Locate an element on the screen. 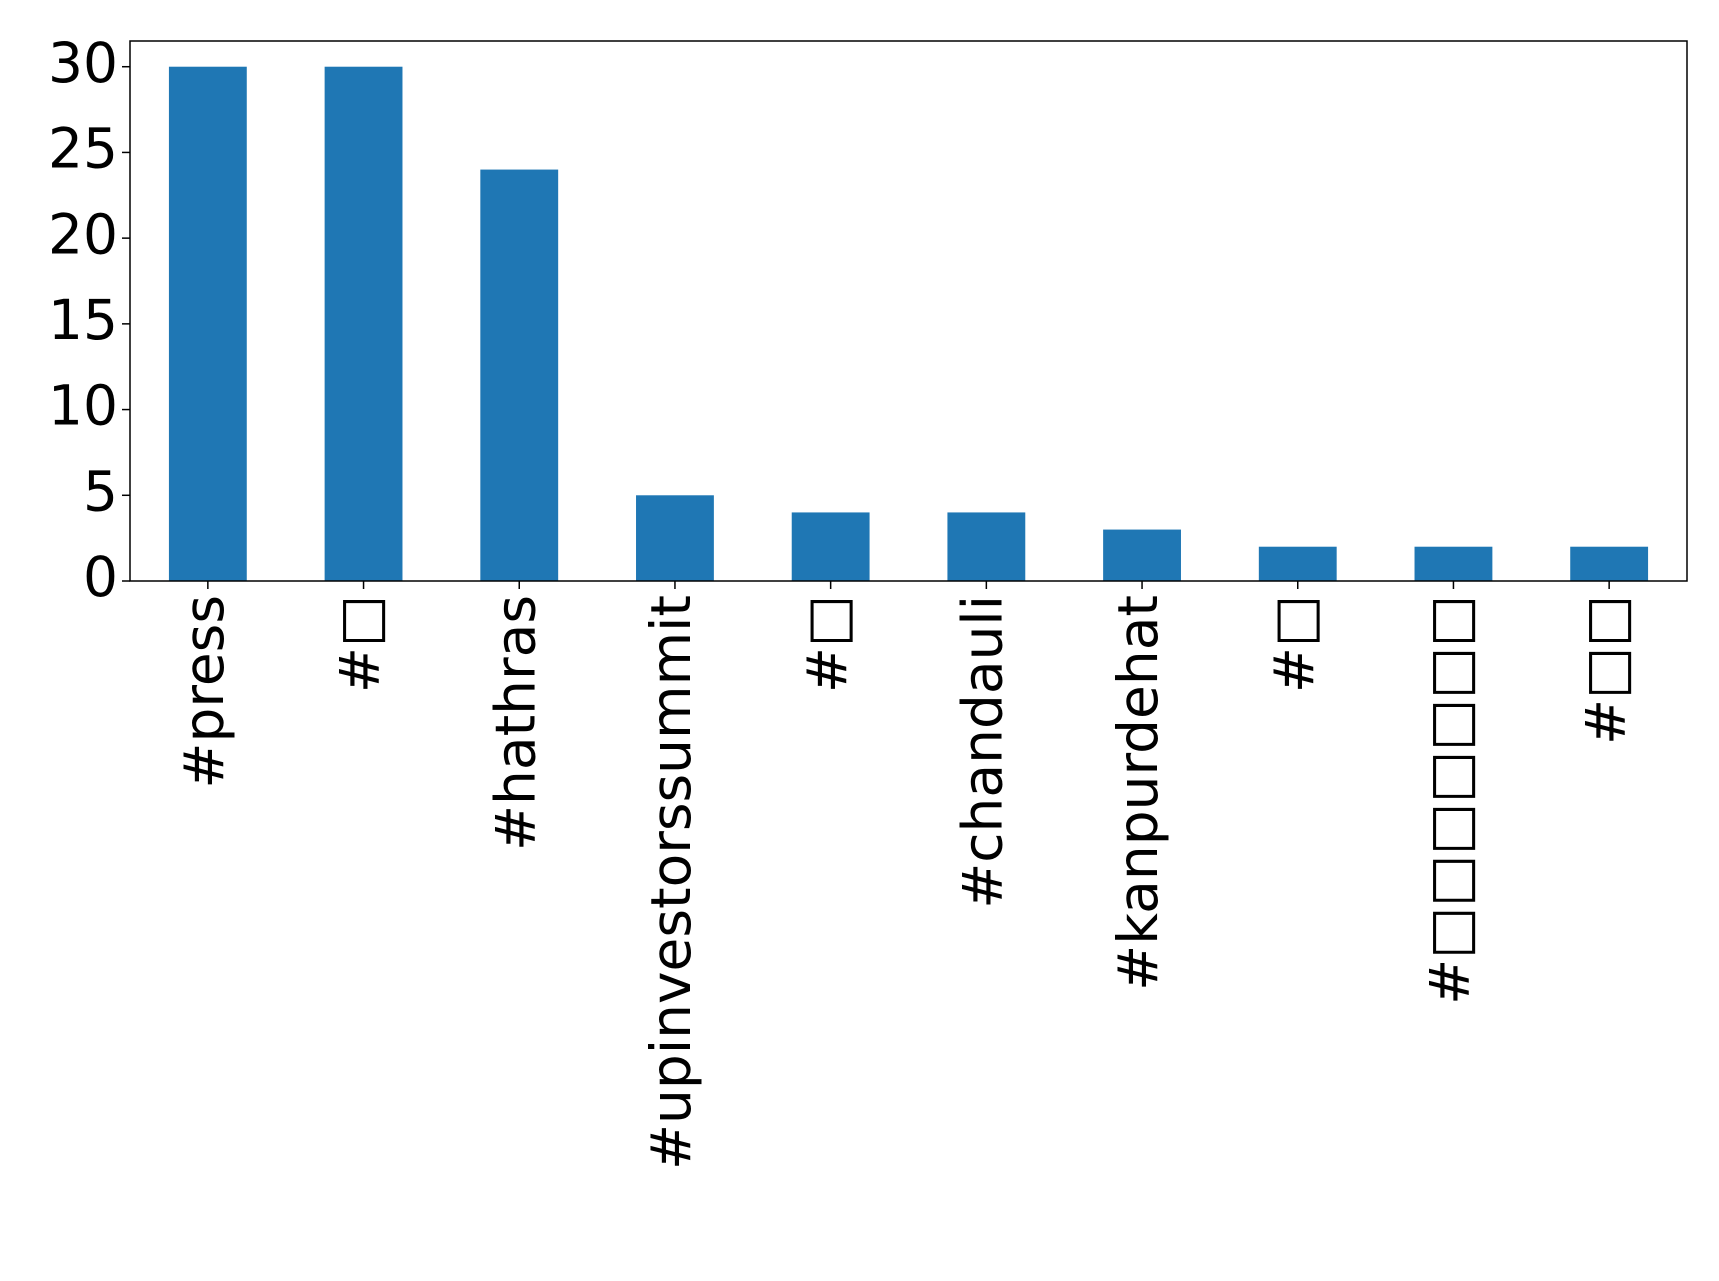 This screenshot has height=1281, width=1719. x-tick-label: #kanpurdehat is located at coordinates (1138, 793).